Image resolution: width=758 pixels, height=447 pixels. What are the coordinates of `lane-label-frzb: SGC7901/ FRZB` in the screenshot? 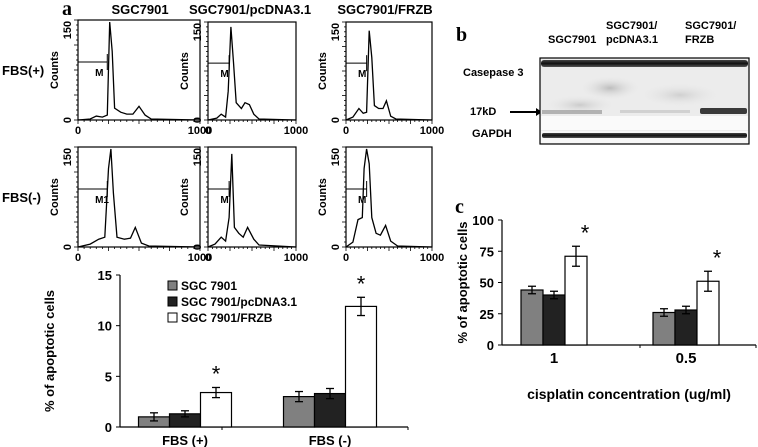 It's located at (711, 33).